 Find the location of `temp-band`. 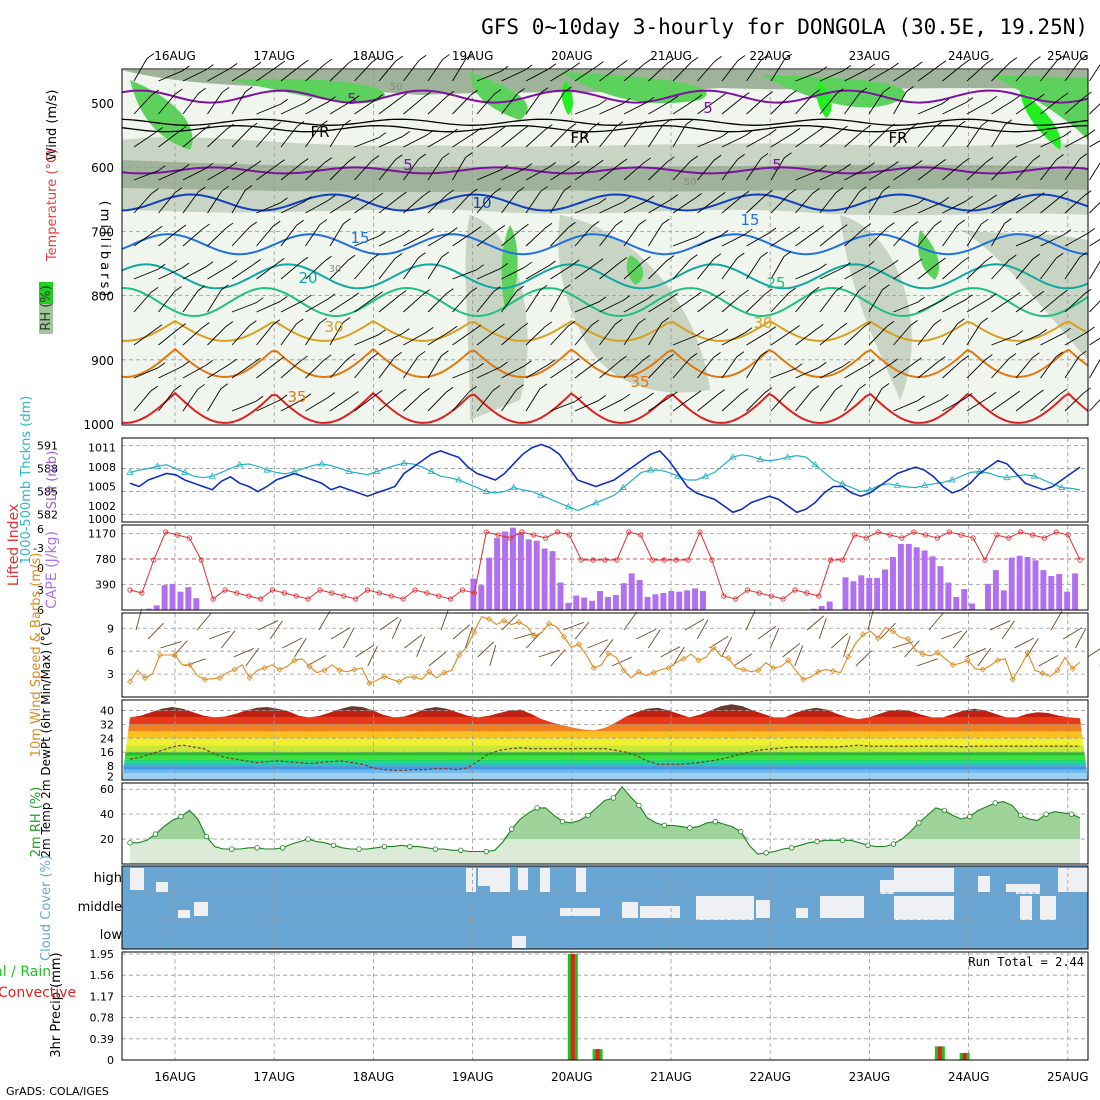

temp-band is located at coordinates (605, 728).